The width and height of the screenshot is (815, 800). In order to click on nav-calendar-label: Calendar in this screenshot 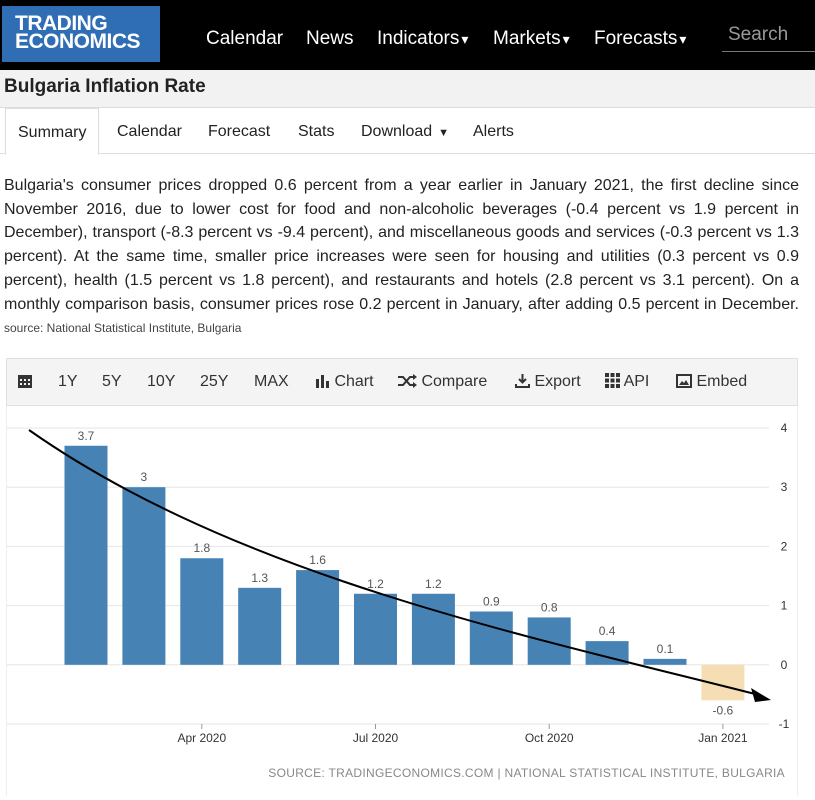, I will do `click(245, 38)`.